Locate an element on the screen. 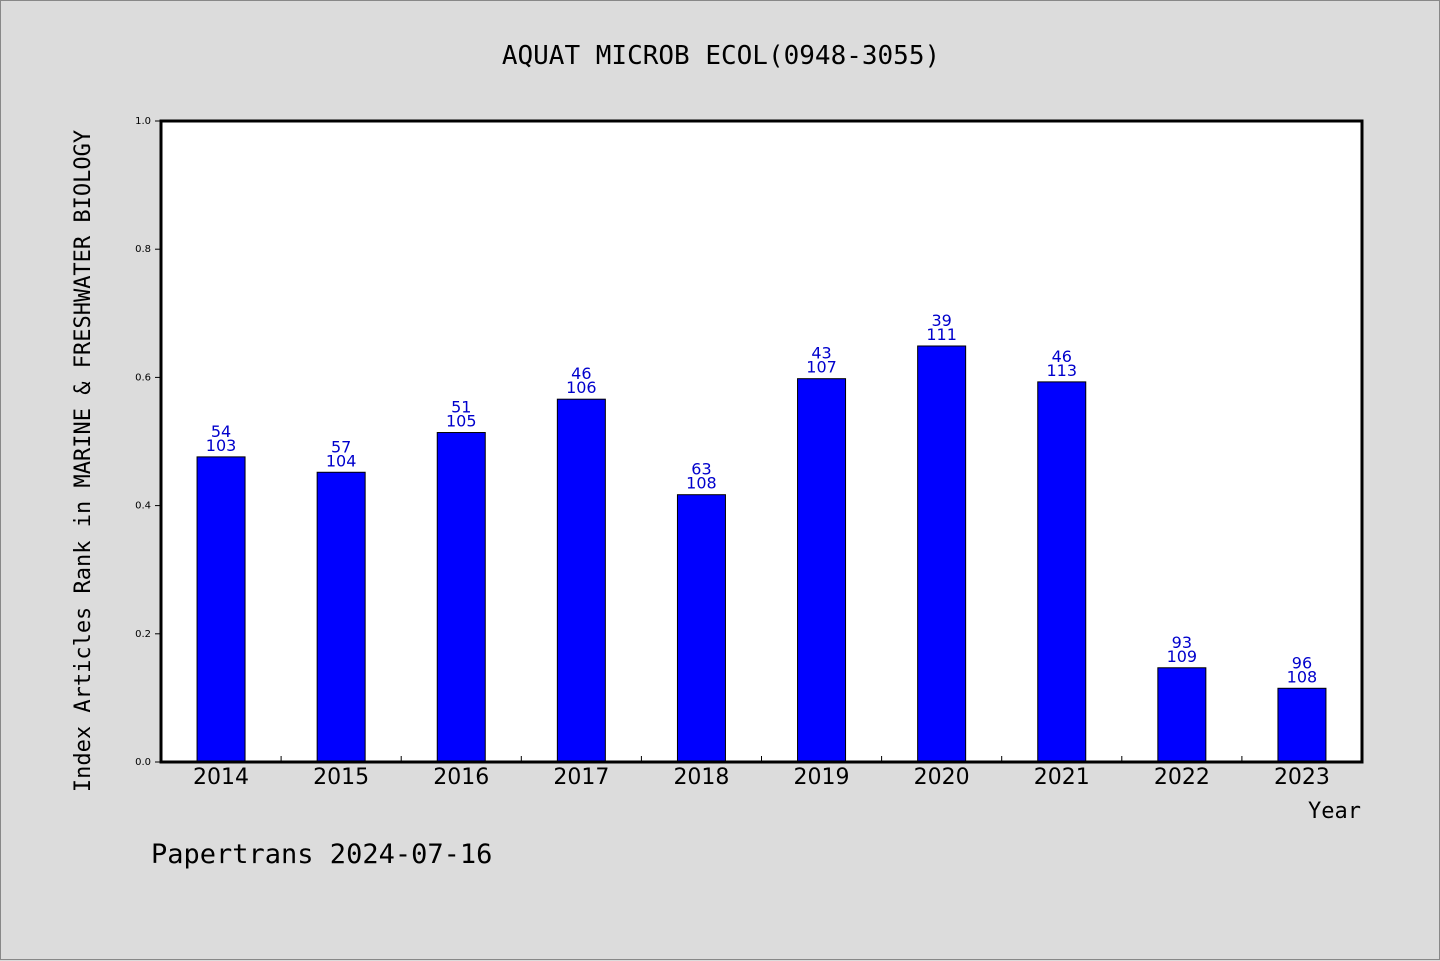 The image size is (1440, 961). x-tick-label: 2014 is located at coordinates (221, 777).